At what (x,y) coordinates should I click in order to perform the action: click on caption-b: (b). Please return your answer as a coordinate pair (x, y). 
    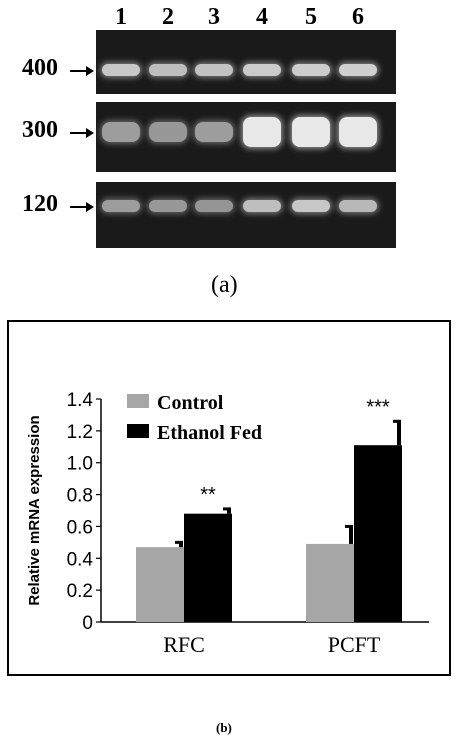
    Looking at the image, I should click on (224, 727).